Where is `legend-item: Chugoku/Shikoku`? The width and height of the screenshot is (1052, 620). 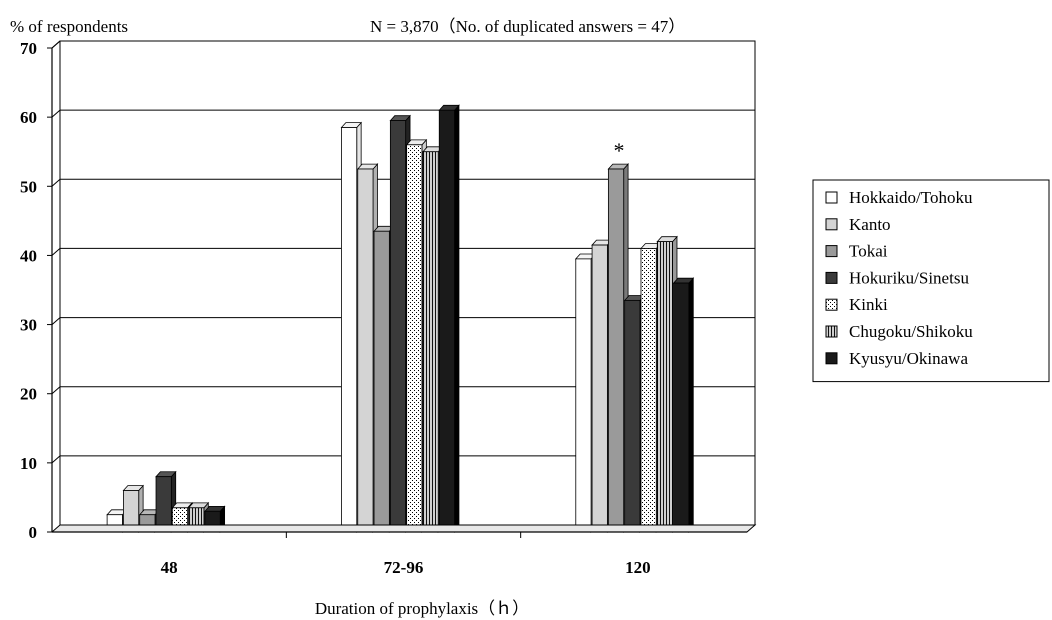
legend-item: Chugoku/Shikoku is located at coordinates (899, 331).